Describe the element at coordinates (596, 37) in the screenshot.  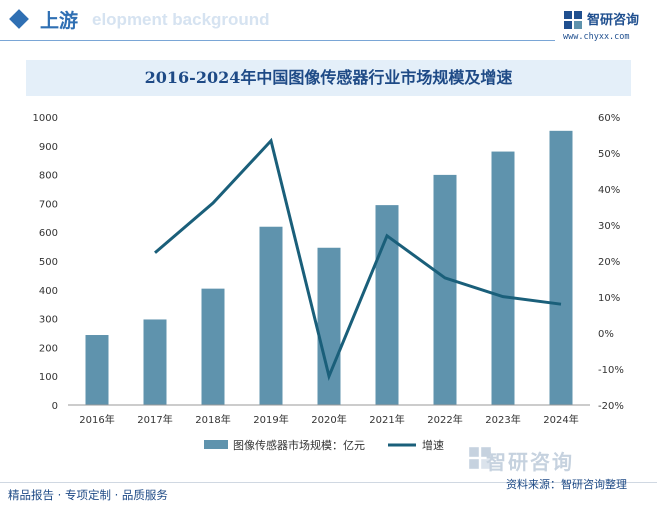
I see `brand-url: www.chyxx.com` at that location.